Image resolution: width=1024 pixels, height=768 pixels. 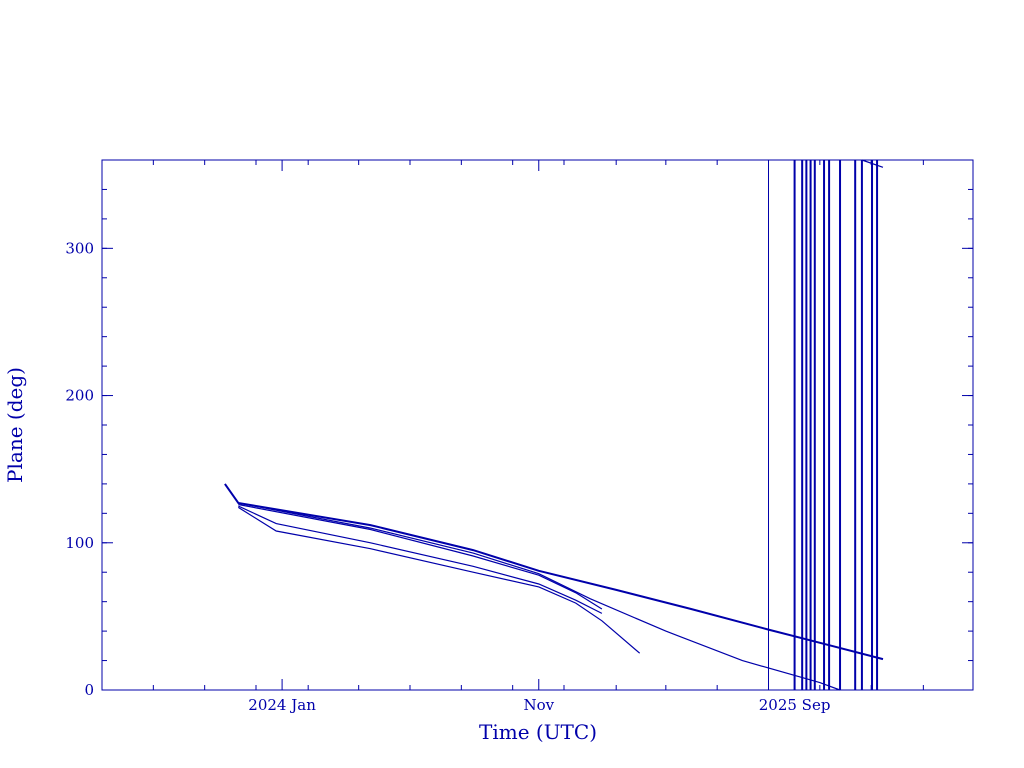 I want to click on y-tick-label: 200, so click(x=79, y=396).